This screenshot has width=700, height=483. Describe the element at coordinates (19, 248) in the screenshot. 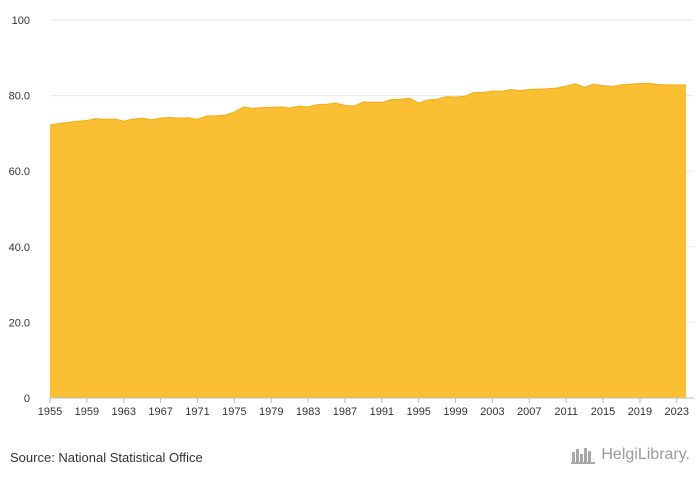

I see `y-tick-label: 40.0` at that location.